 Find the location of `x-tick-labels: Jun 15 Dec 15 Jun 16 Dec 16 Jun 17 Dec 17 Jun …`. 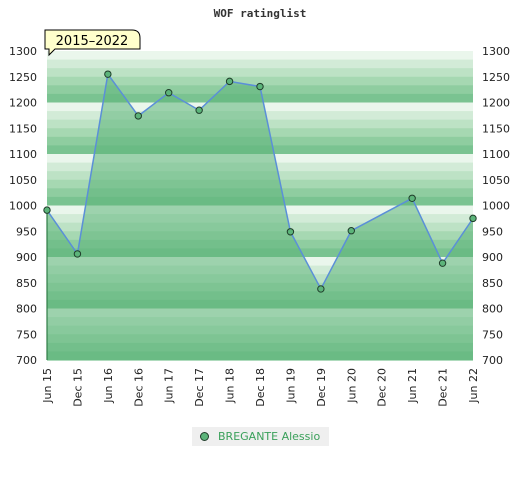

x-tick-labels: Jun 15 Dec 15 Jun 16 Dec 16 Jun 17 Dec 17 Jun … is located at coordinates (260, 387).